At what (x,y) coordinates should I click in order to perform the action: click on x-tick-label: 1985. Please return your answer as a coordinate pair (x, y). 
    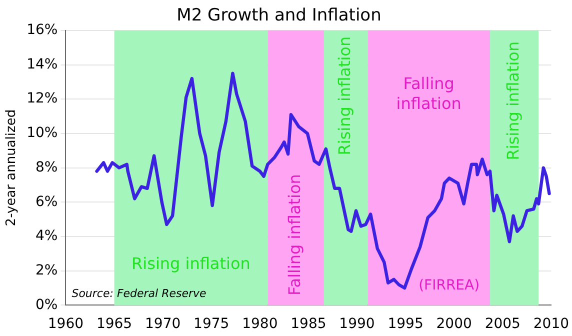
    Looking at the image, I should click on (308, 324).